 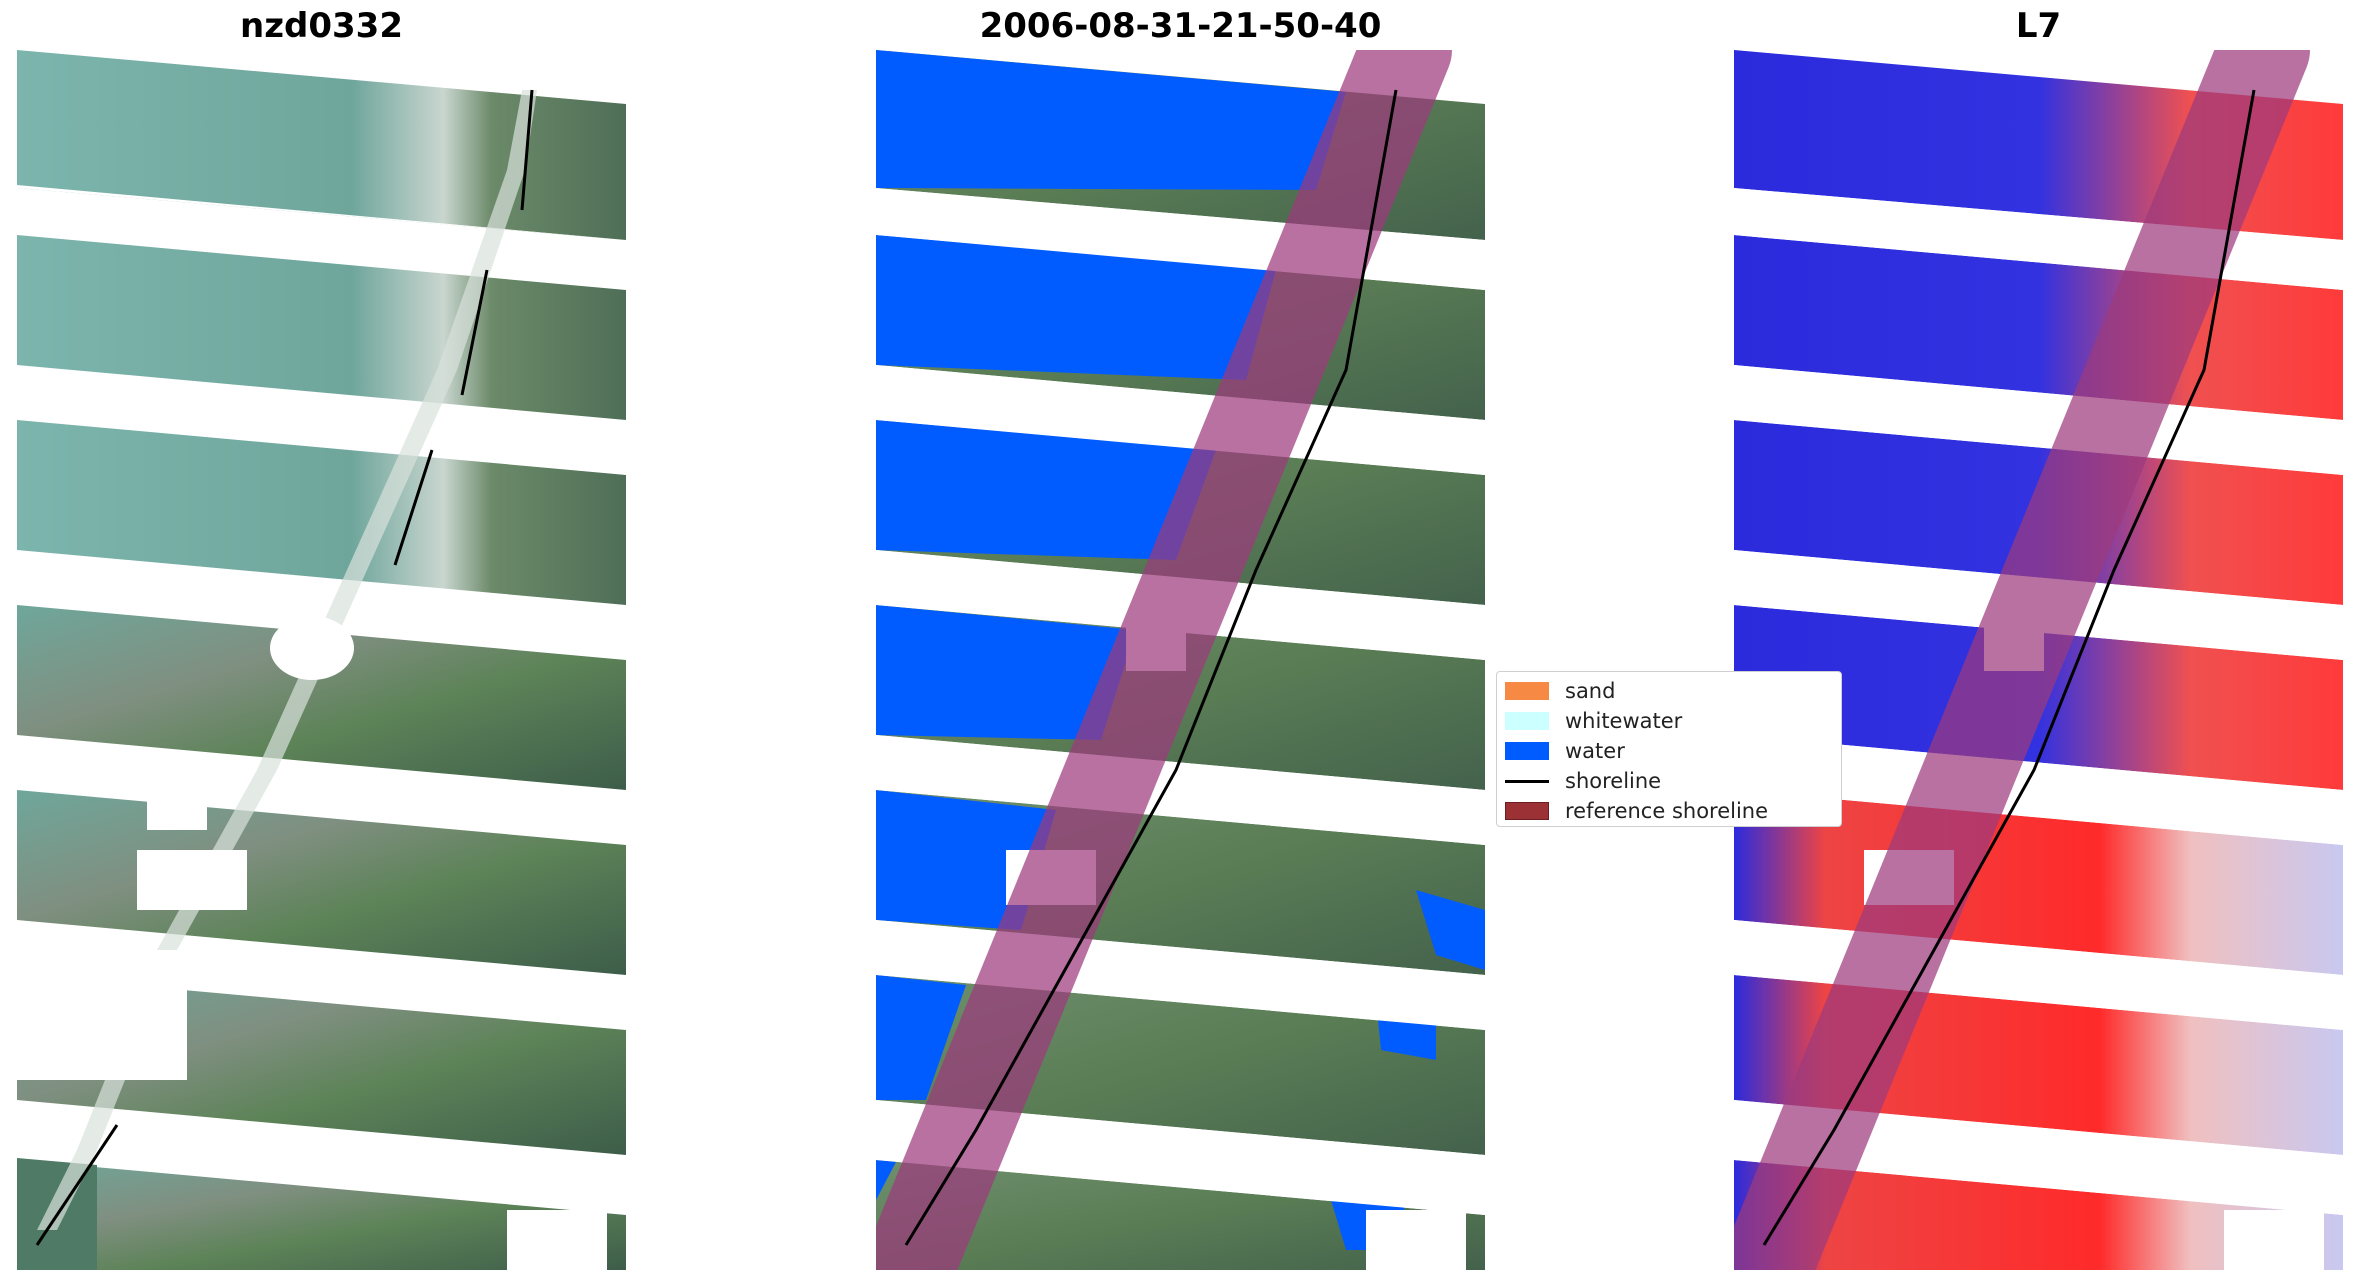 I want to click on legend-swatch-whitewater, so click(x=1527, y=721).